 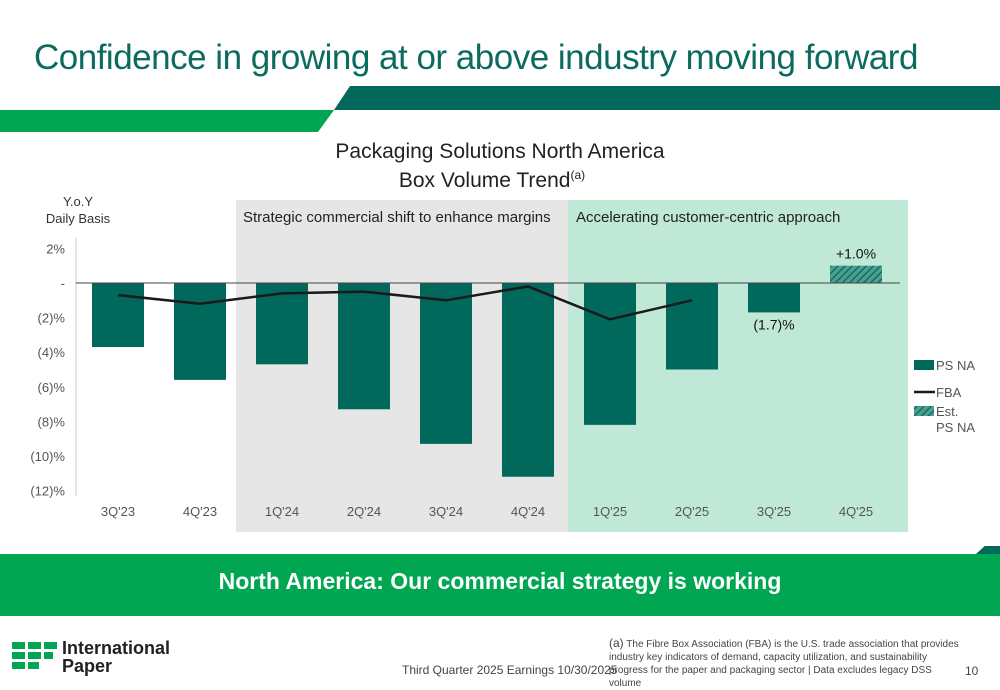 I want to click on y-tick-label: 2%, so click(x=55, y=248).